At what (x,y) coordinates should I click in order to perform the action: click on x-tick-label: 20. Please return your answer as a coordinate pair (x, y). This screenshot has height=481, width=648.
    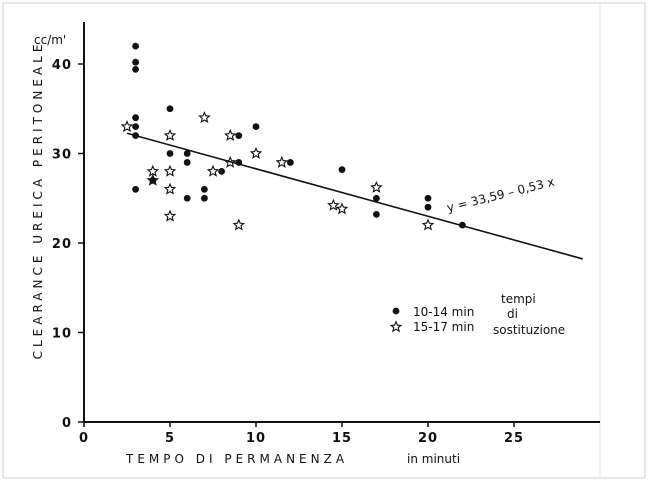
    Looking at the image, I should click on (428, 438).